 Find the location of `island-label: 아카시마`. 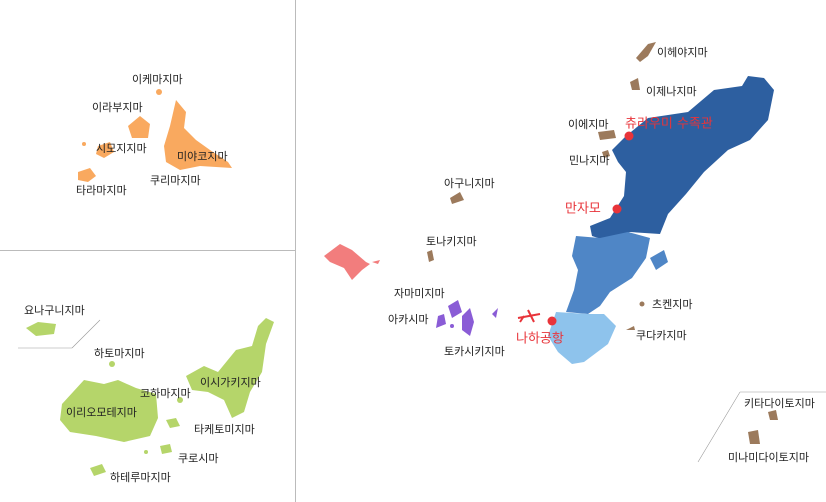

island-label: 아카시마 is located at coordinates (408, 319).